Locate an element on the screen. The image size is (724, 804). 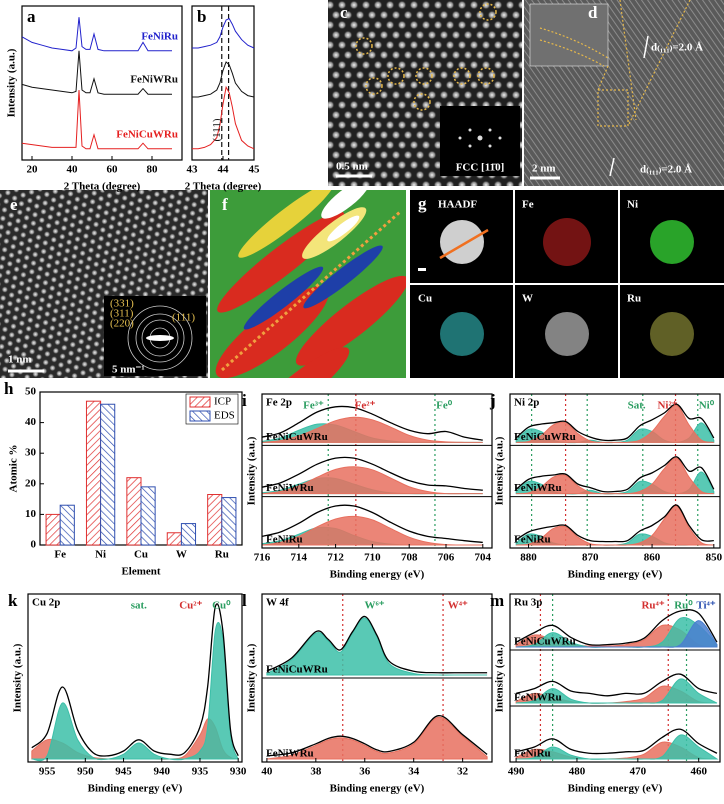
annotation: Cu²⁺ is located at coordinates (190, 606).